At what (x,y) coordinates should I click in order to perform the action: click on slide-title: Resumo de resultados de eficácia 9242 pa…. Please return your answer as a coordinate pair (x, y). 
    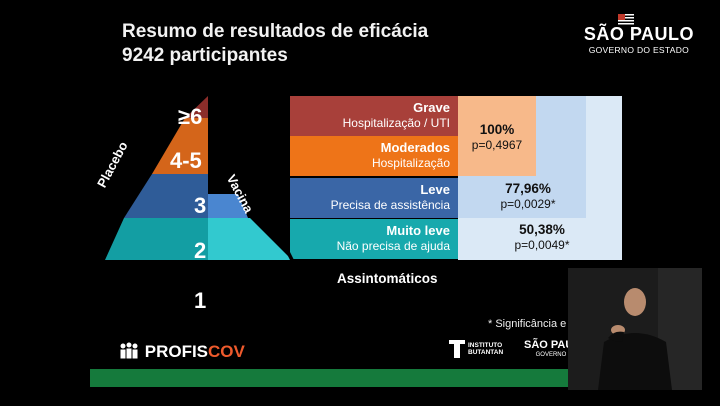
    Looking at the image, I should click on (275, 44).